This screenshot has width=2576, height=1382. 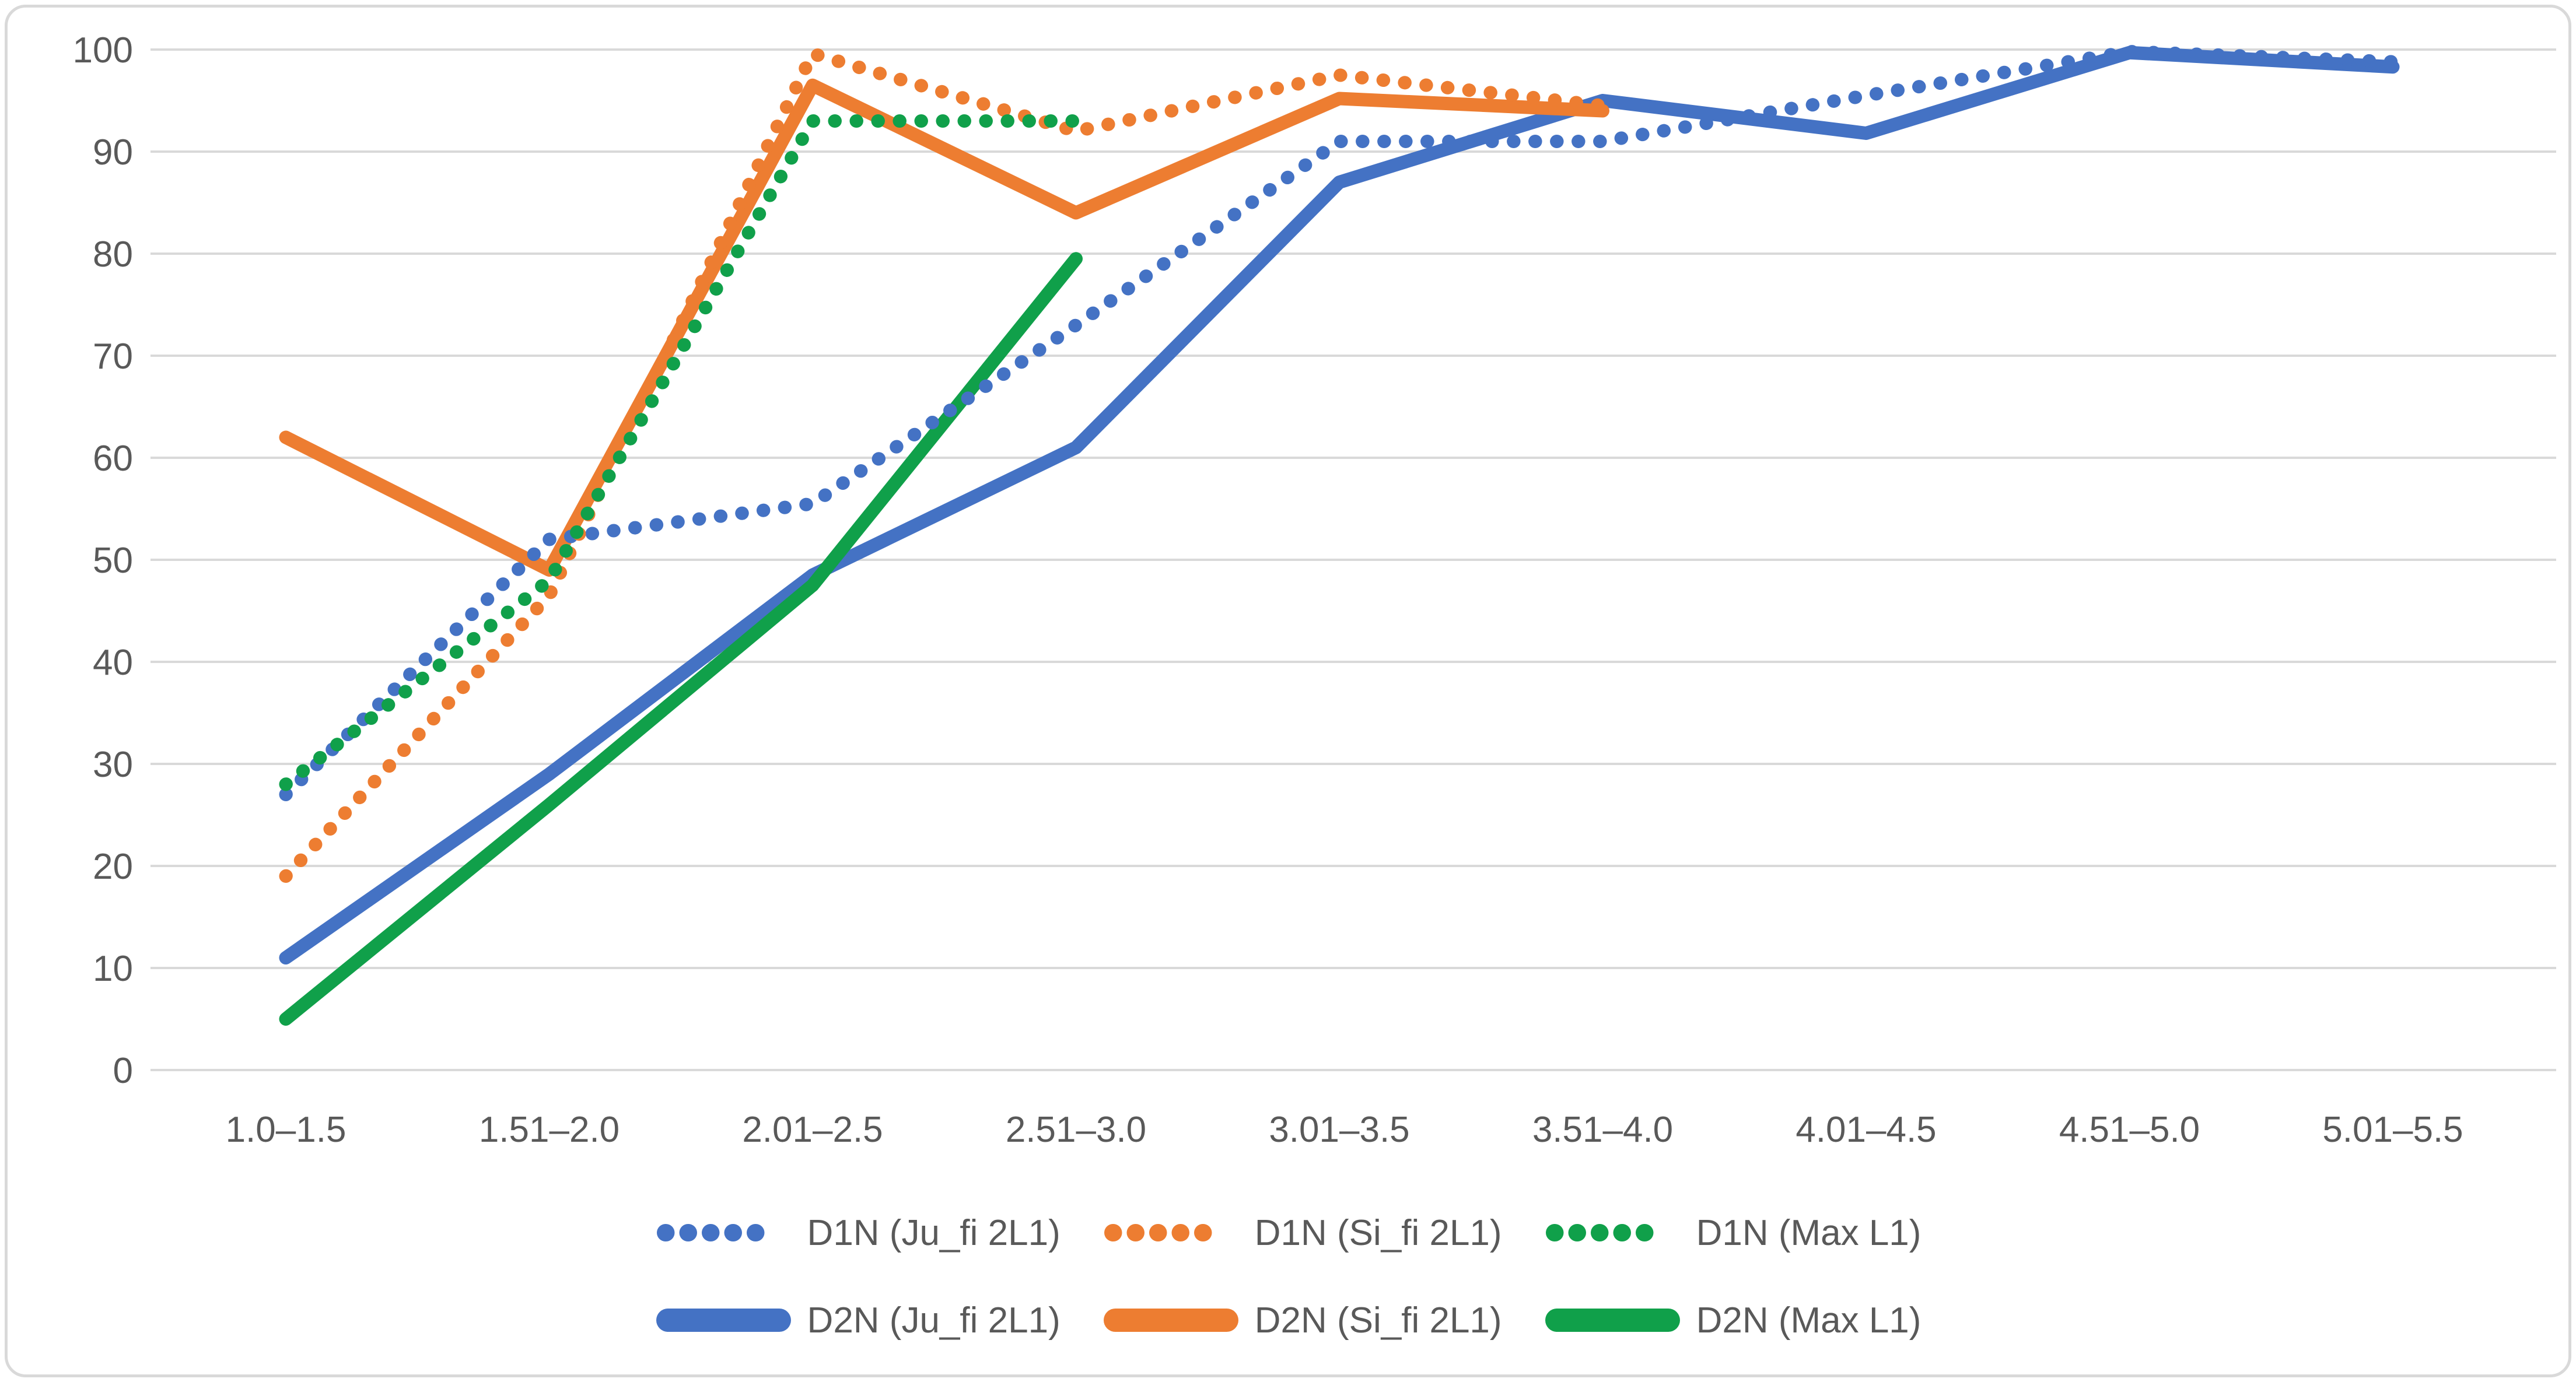 What do you see at coordinates (933, 1232) in the screenshot?
I see `legend-label: D1N (Ju_fi 2L1)` at bounding box center [933, 1232].